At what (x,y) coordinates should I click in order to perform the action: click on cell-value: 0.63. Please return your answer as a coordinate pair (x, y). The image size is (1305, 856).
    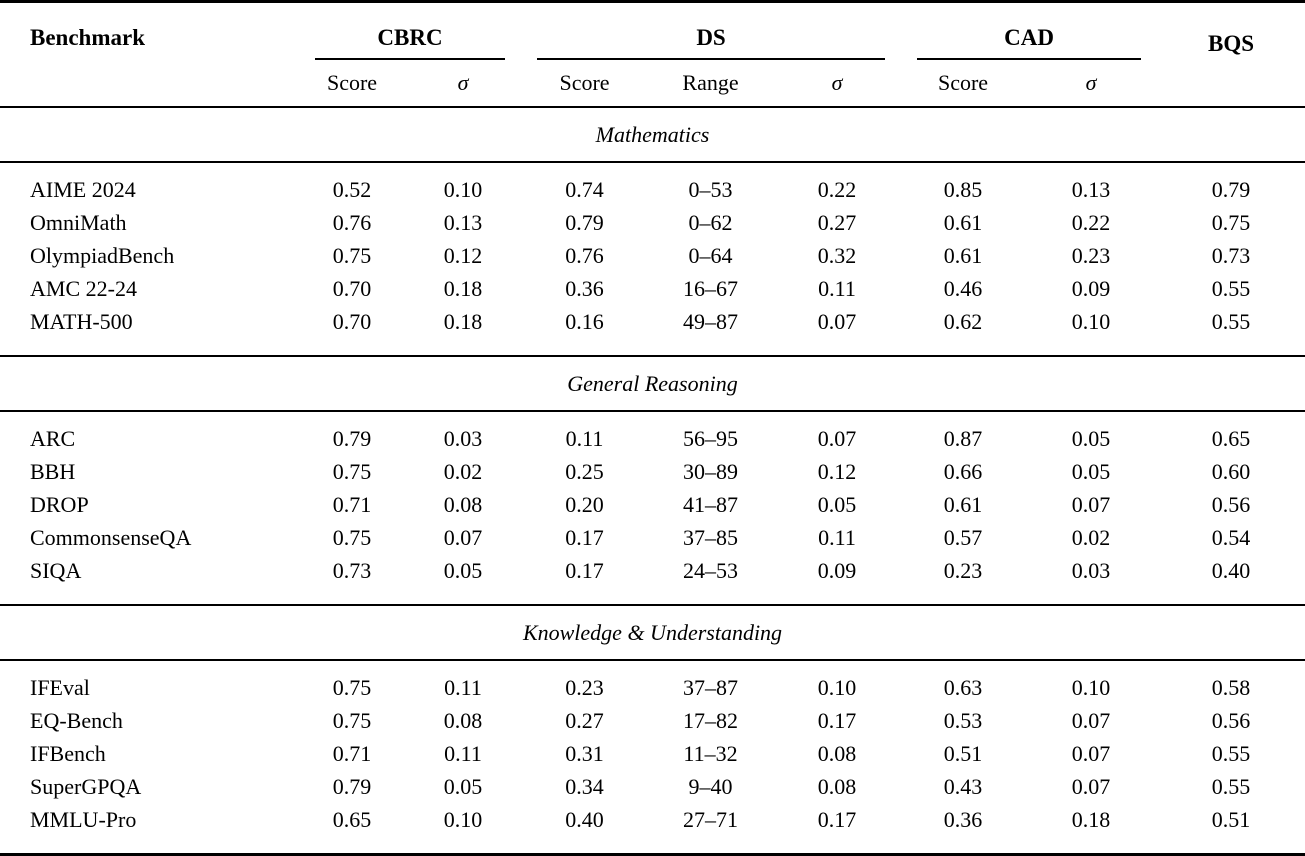
    Looking at the image, I should click on (963, 687).